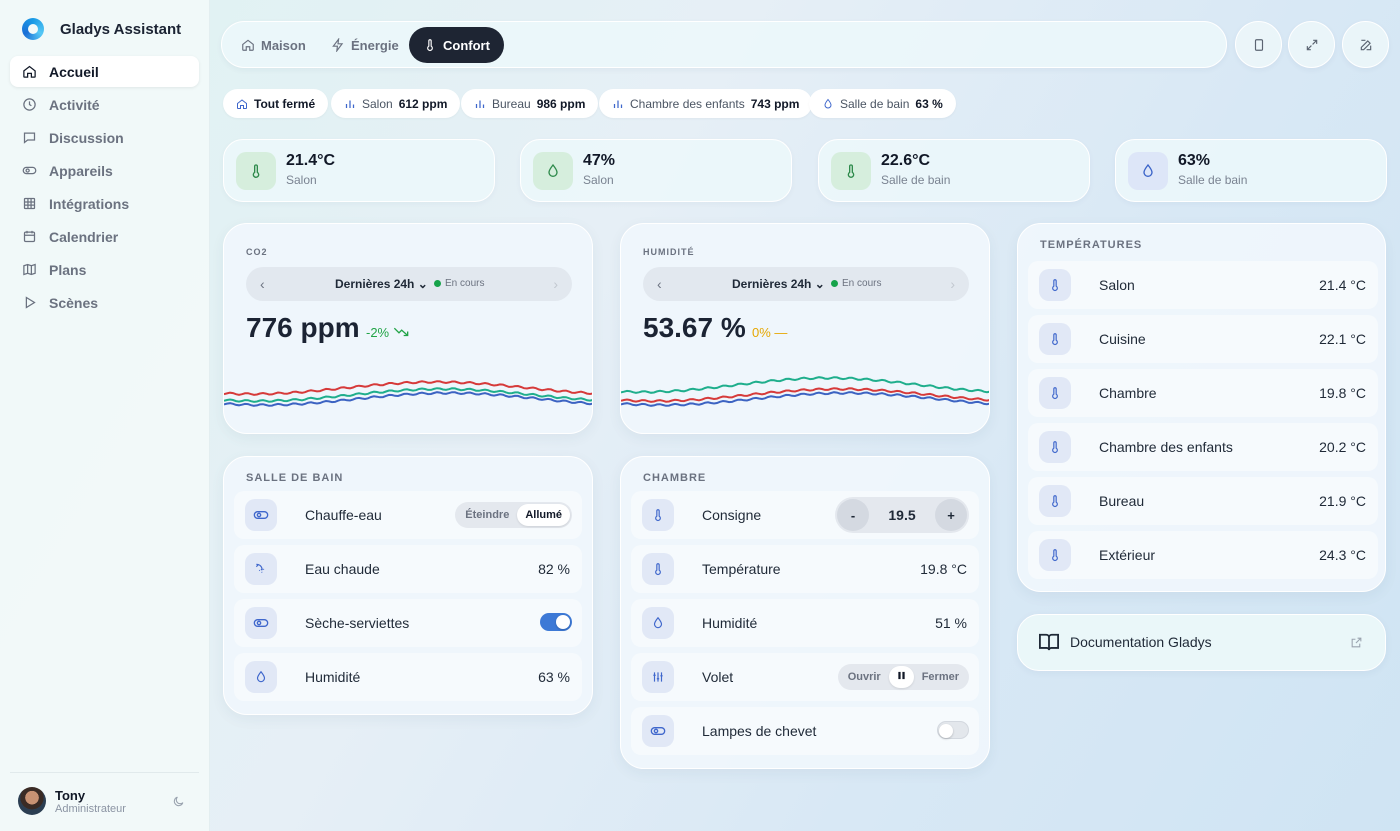  Describe the element at coordinates (718, 677) in the screenshot. I see `row-label: Volet` at that location.